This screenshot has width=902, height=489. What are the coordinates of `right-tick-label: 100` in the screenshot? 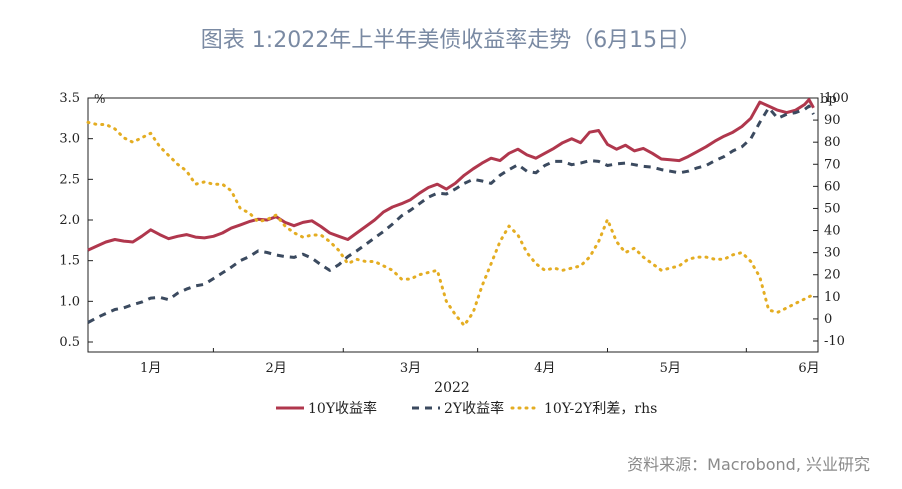 It's located at (836, 98).